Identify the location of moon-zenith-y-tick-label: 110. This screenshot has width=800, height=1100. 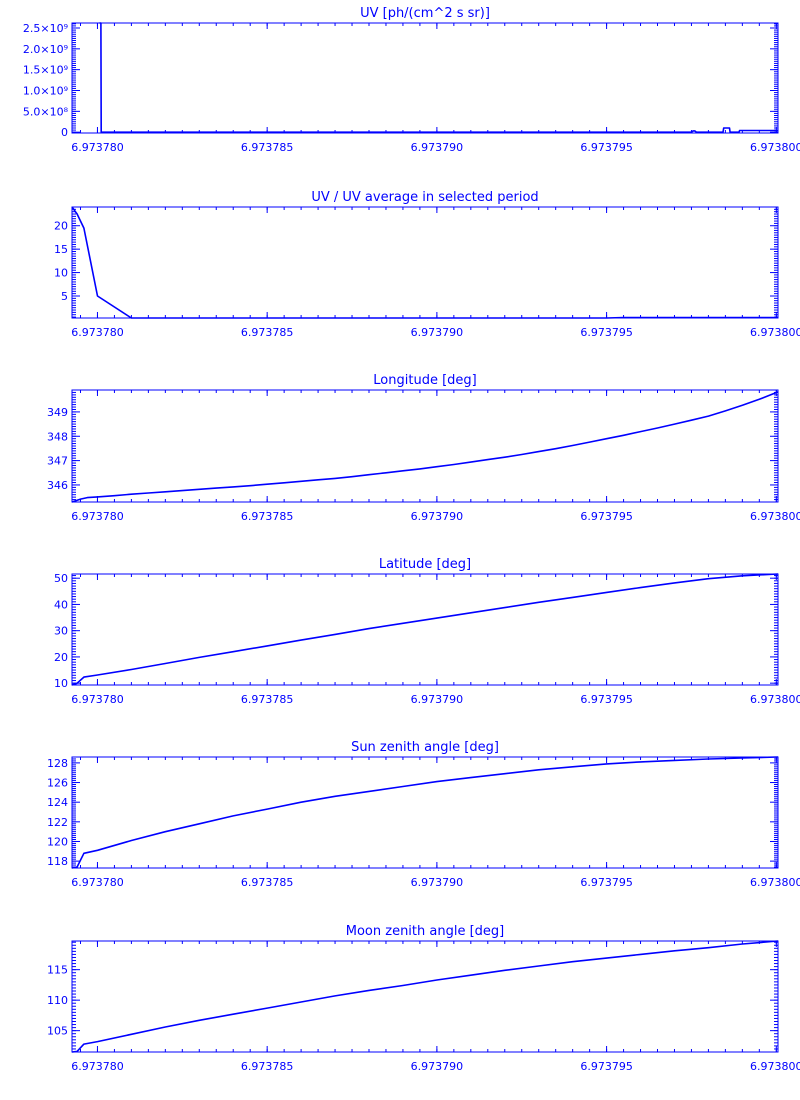
(57, 1000).